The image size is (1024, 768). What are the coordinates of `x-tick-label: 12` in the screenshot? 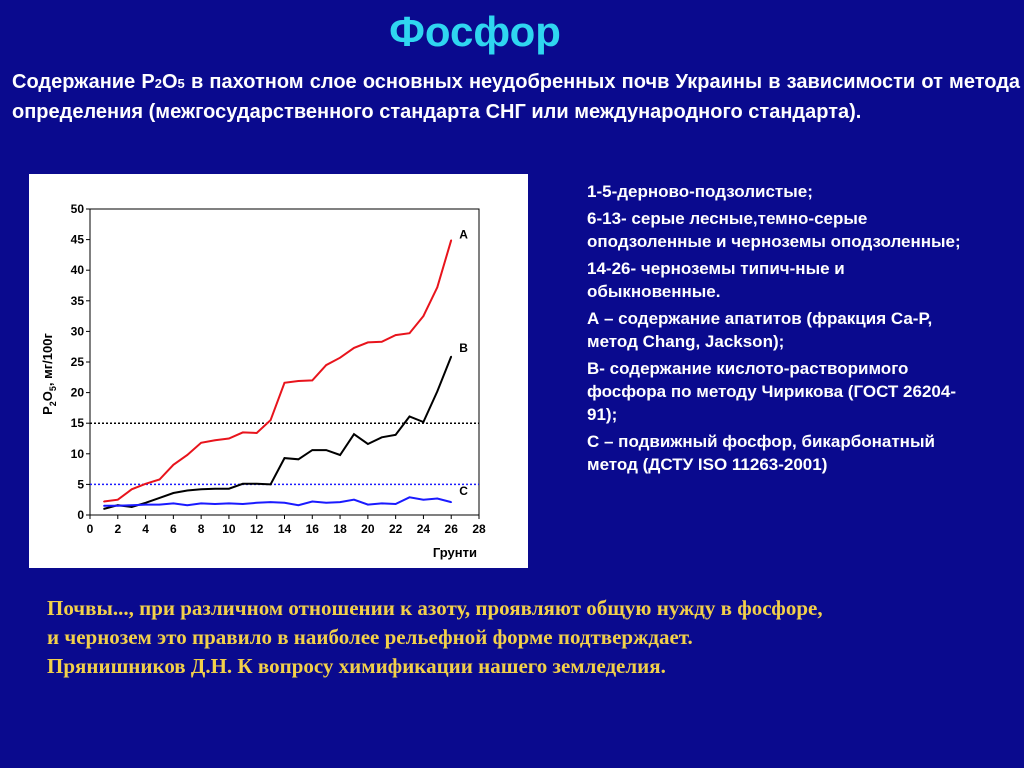 It's located at (257, 529).